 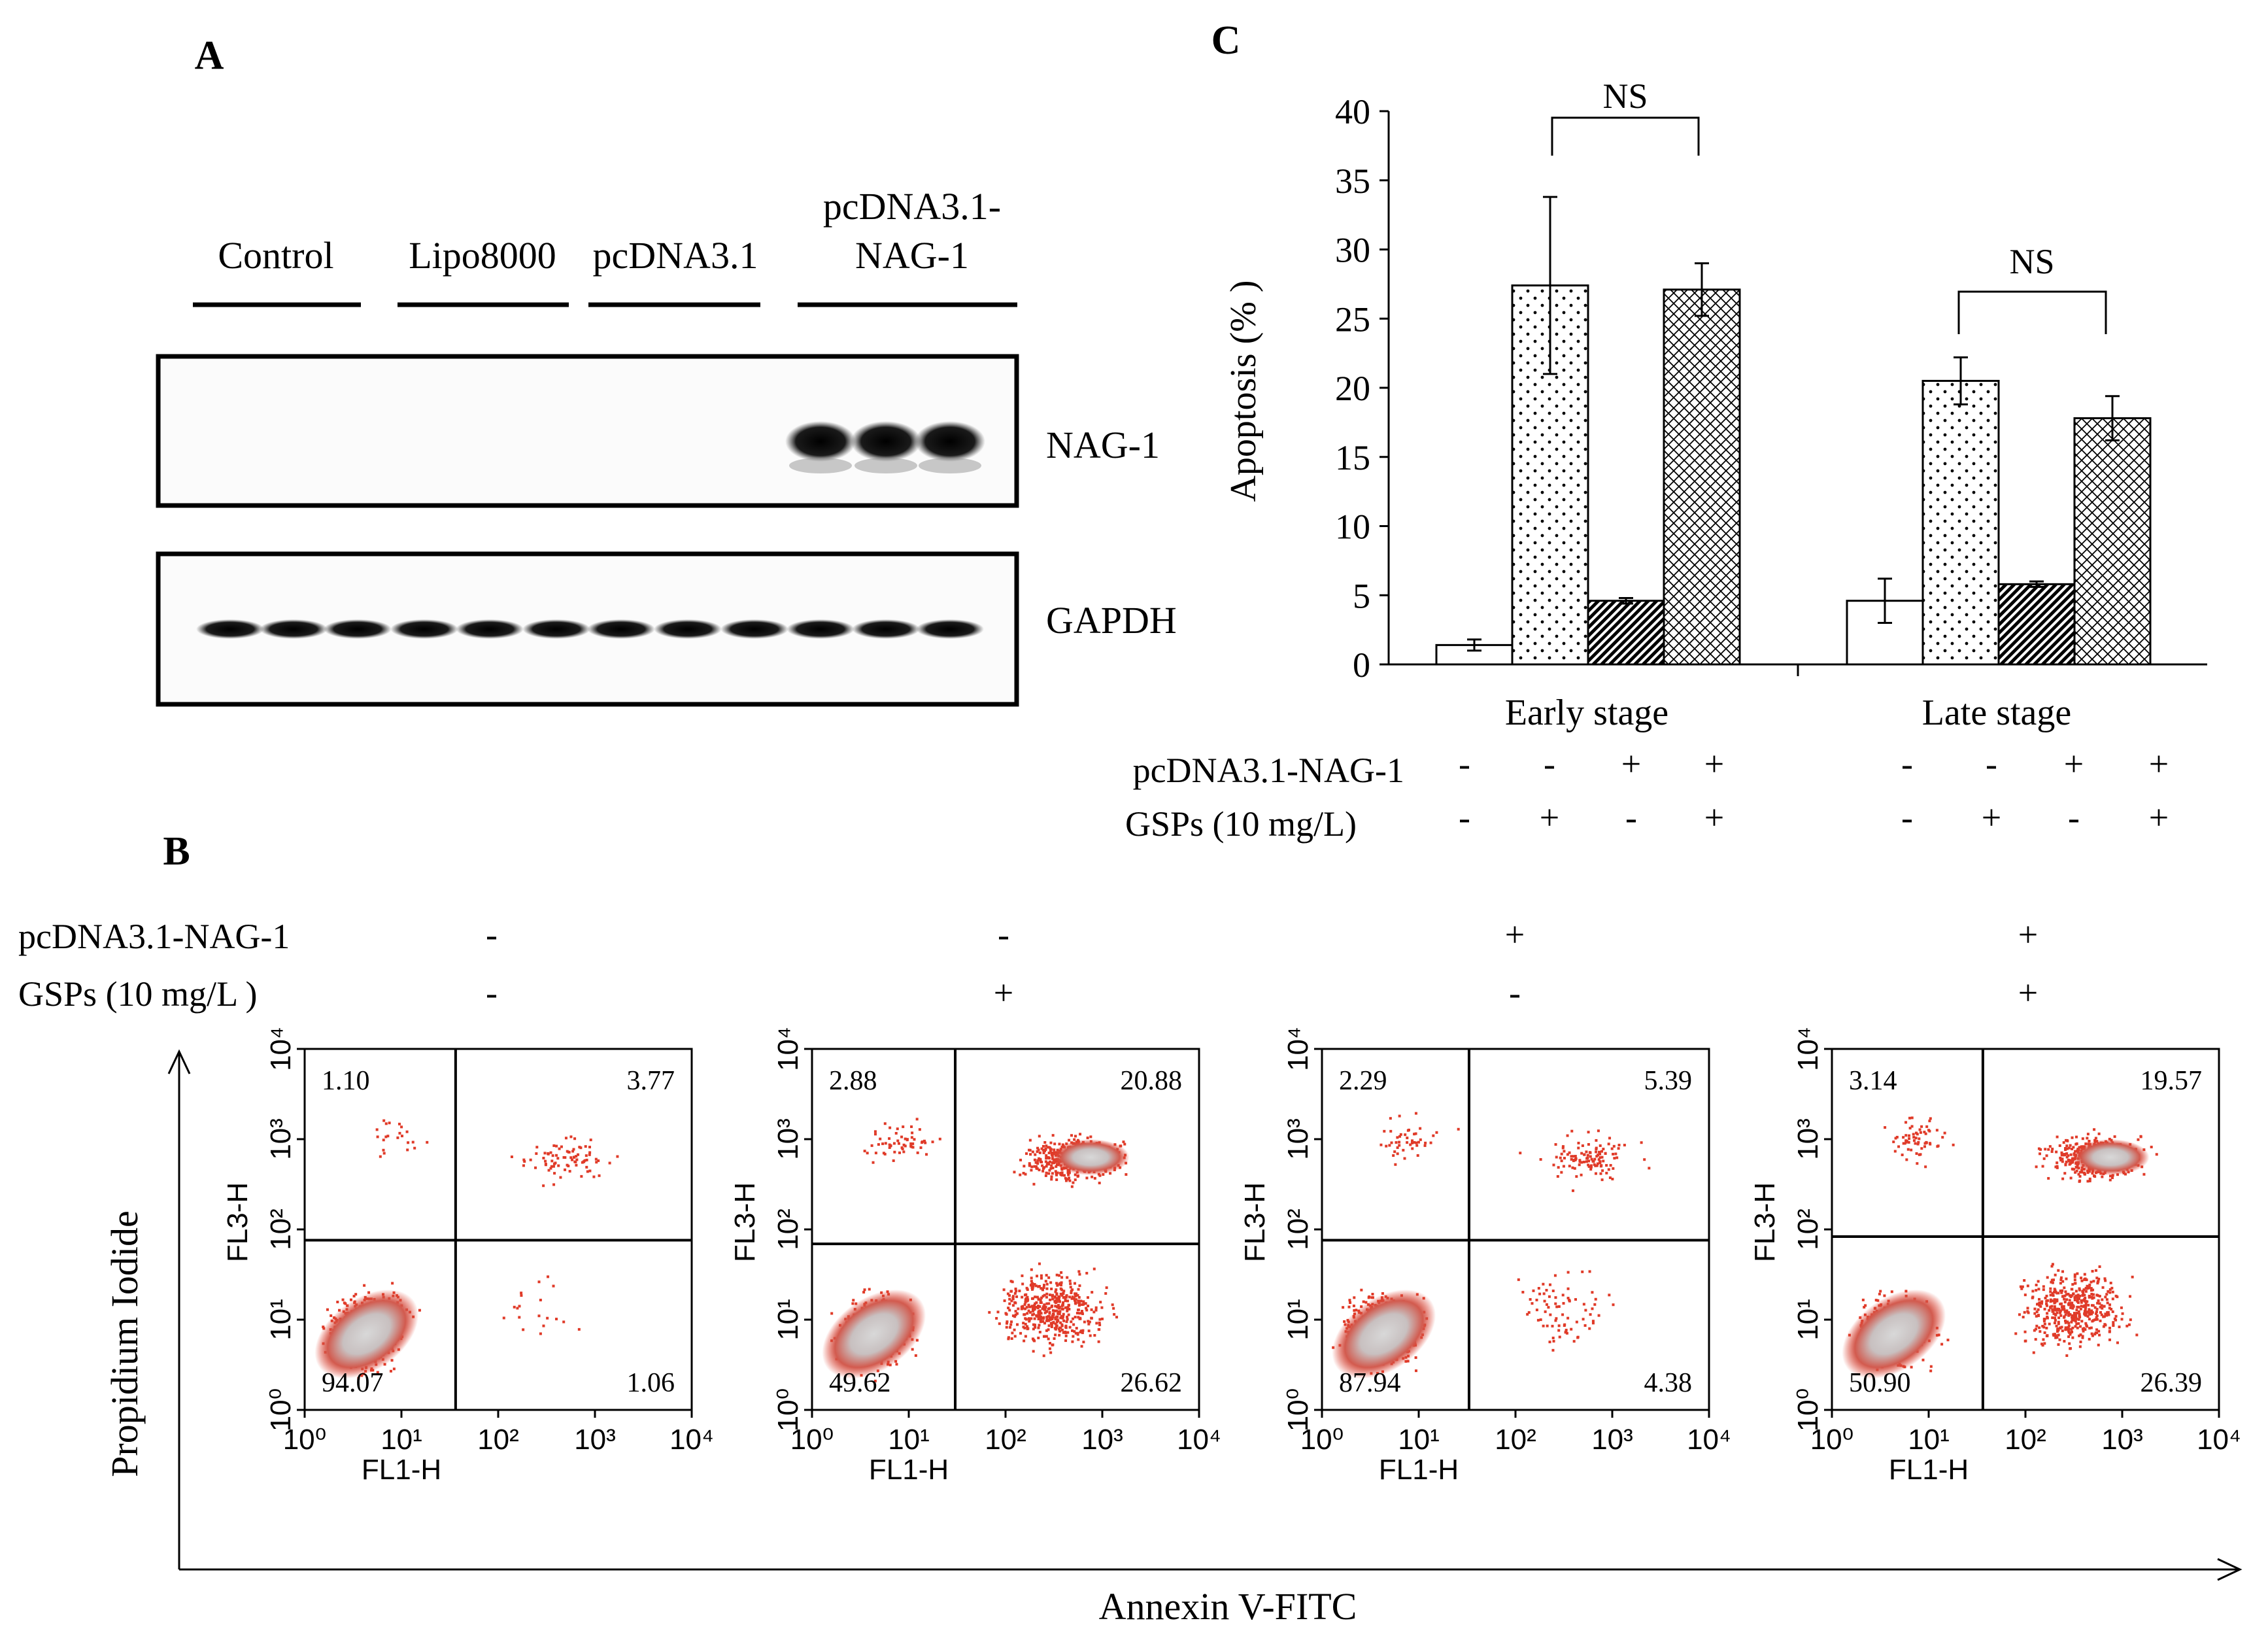 What do you see at coordinates (1112, 621) in the screenshot?
I see `blot-gapdh-label: GAPDH` at bounding box center [1112, 621].